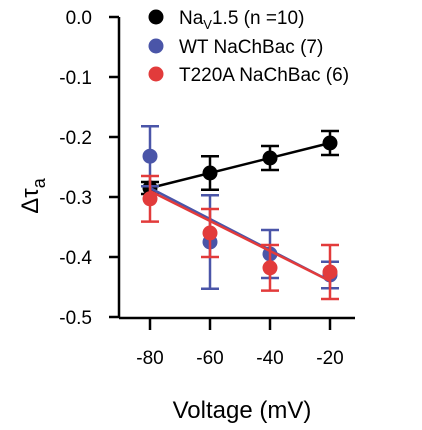  What do you see at coordinates (209, 358) in the screenshot?
I see `x-tick-label: -60` at bounding box center [209, 358].